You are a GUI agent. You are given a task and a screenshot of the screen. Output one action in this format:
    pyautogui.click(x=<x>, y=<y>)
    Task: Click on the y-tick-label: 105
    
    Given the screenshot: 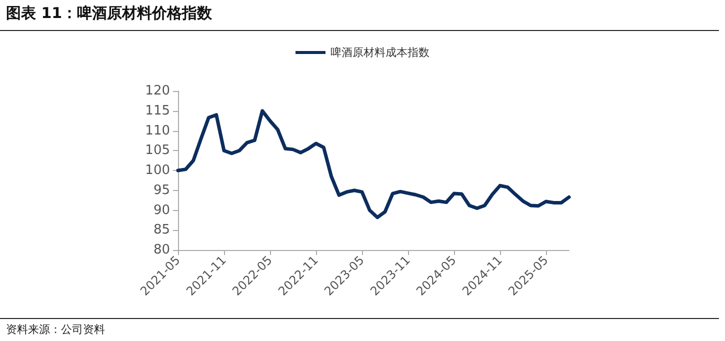 What is the action you would take?
    pyautogui.click(x=157, y=150)
    